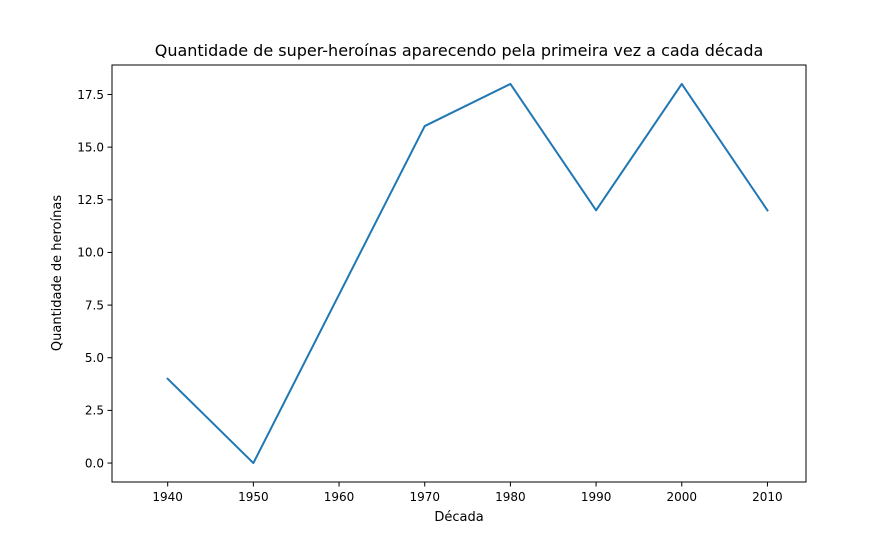 Image resolution: width=896 pixels, height=540 pixels. I want to click on y-tick-label: 10.0, so click(90, 253).